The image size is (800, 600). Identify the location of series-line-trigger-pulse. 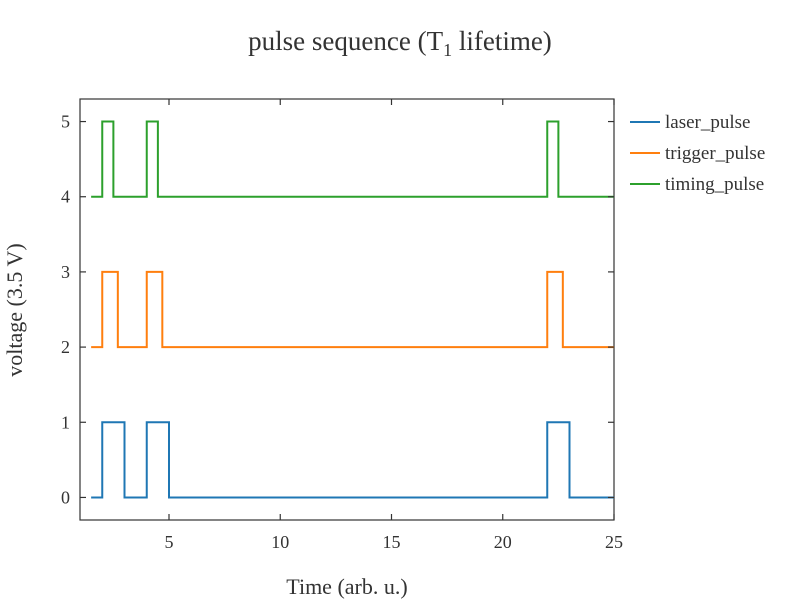
(352, 309).